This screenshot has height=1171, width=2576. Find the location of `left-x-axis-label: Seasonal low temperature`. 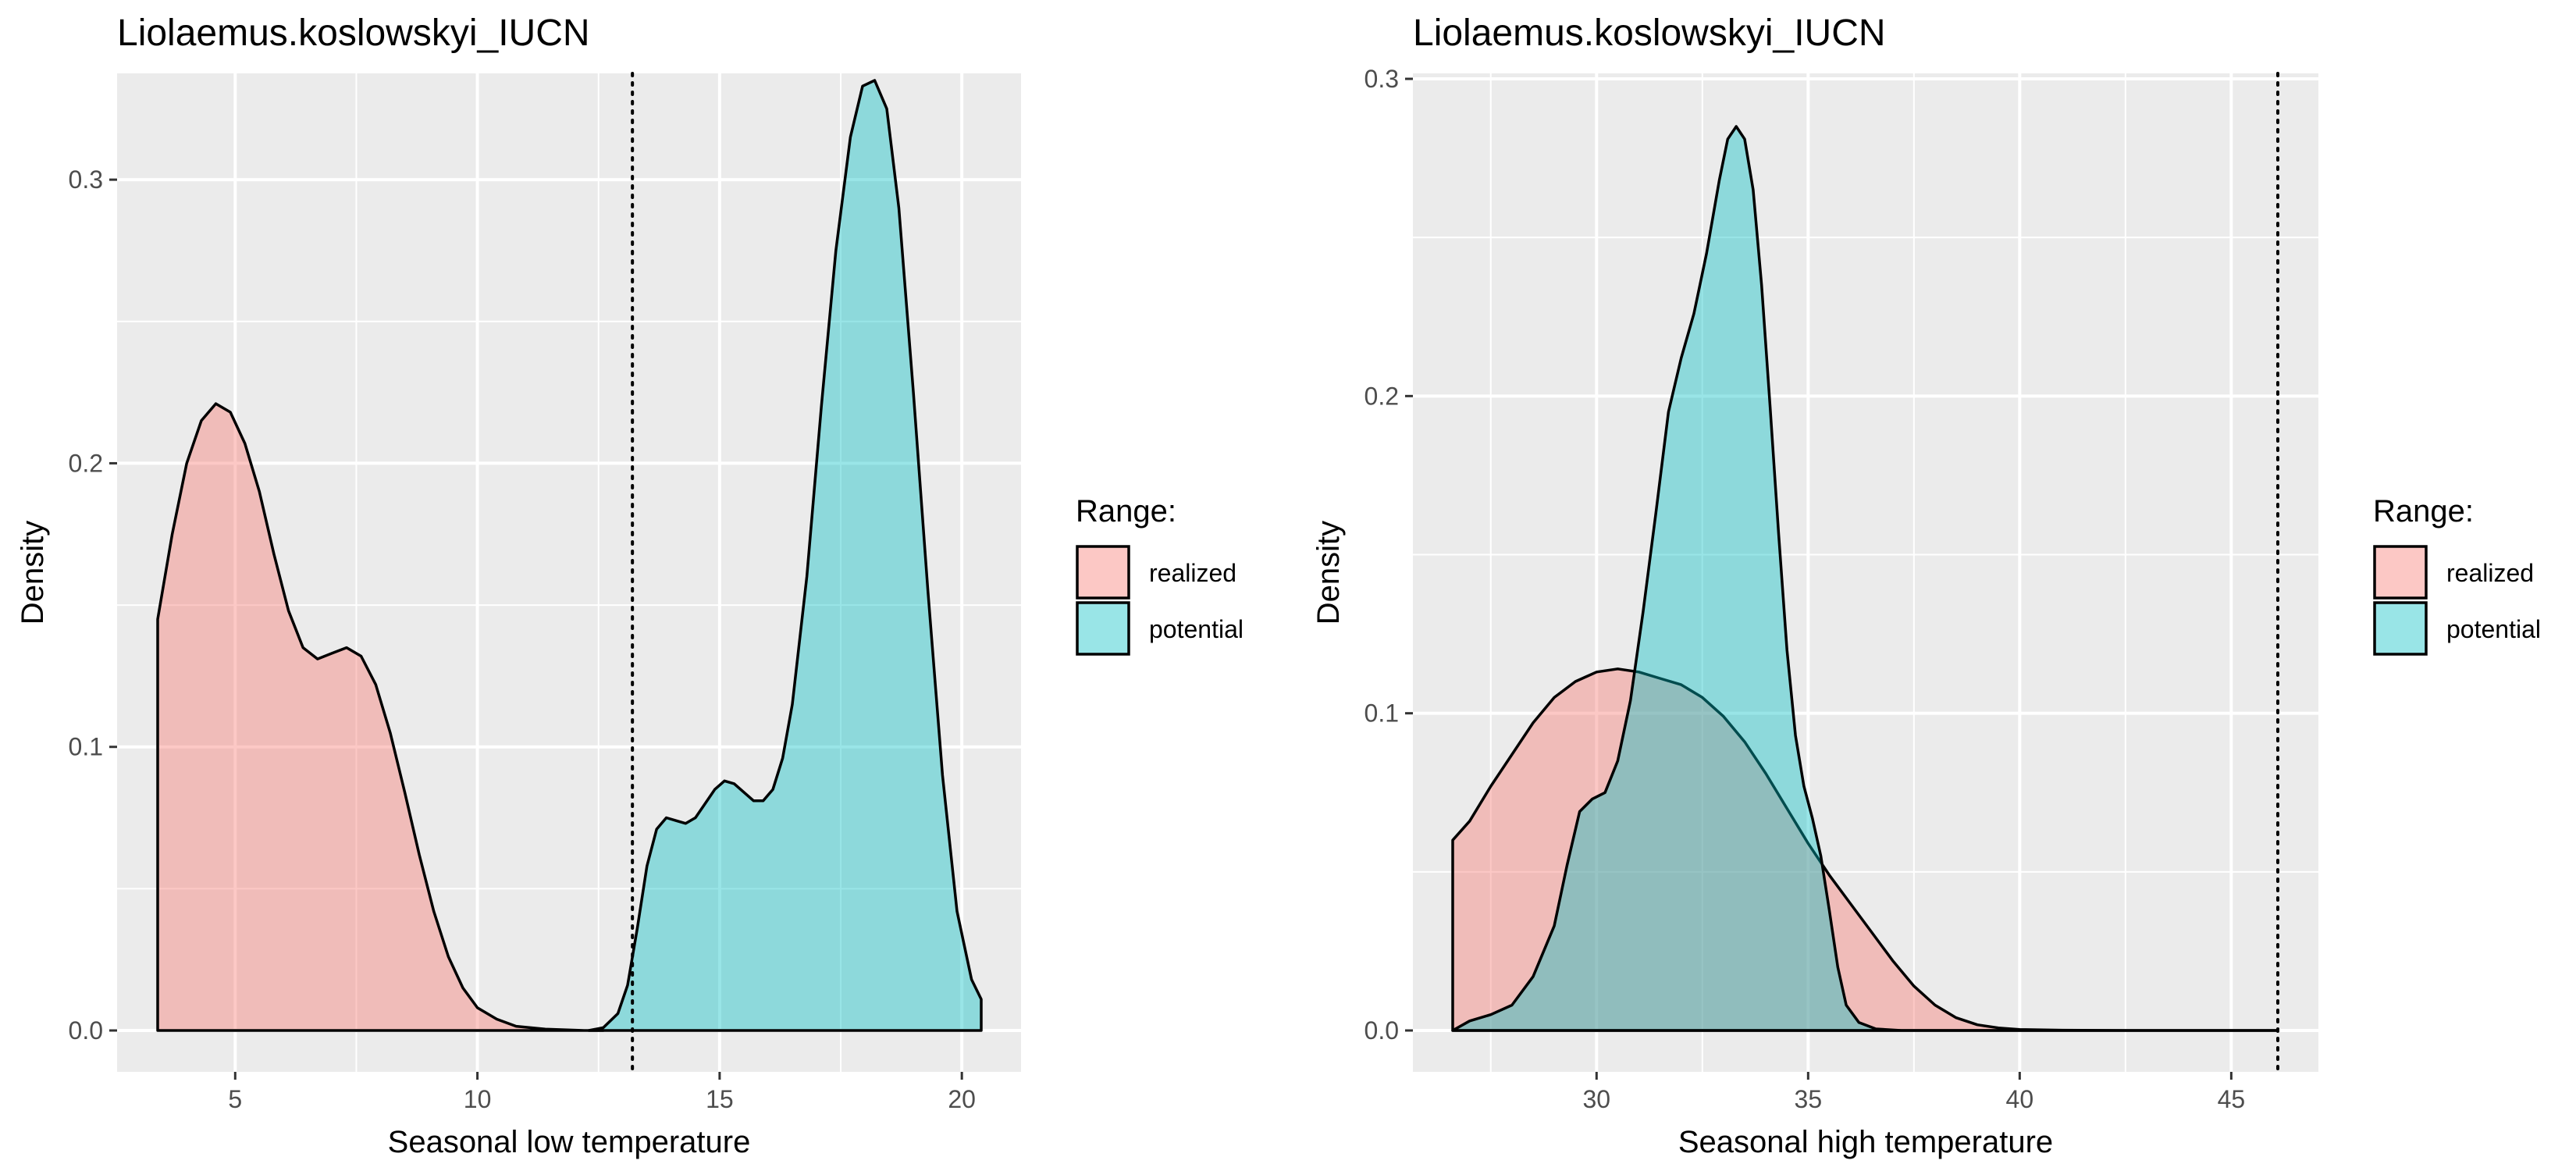

left-x-axis-label: Seasonal low temperature is located at coordinates (569, 1142).